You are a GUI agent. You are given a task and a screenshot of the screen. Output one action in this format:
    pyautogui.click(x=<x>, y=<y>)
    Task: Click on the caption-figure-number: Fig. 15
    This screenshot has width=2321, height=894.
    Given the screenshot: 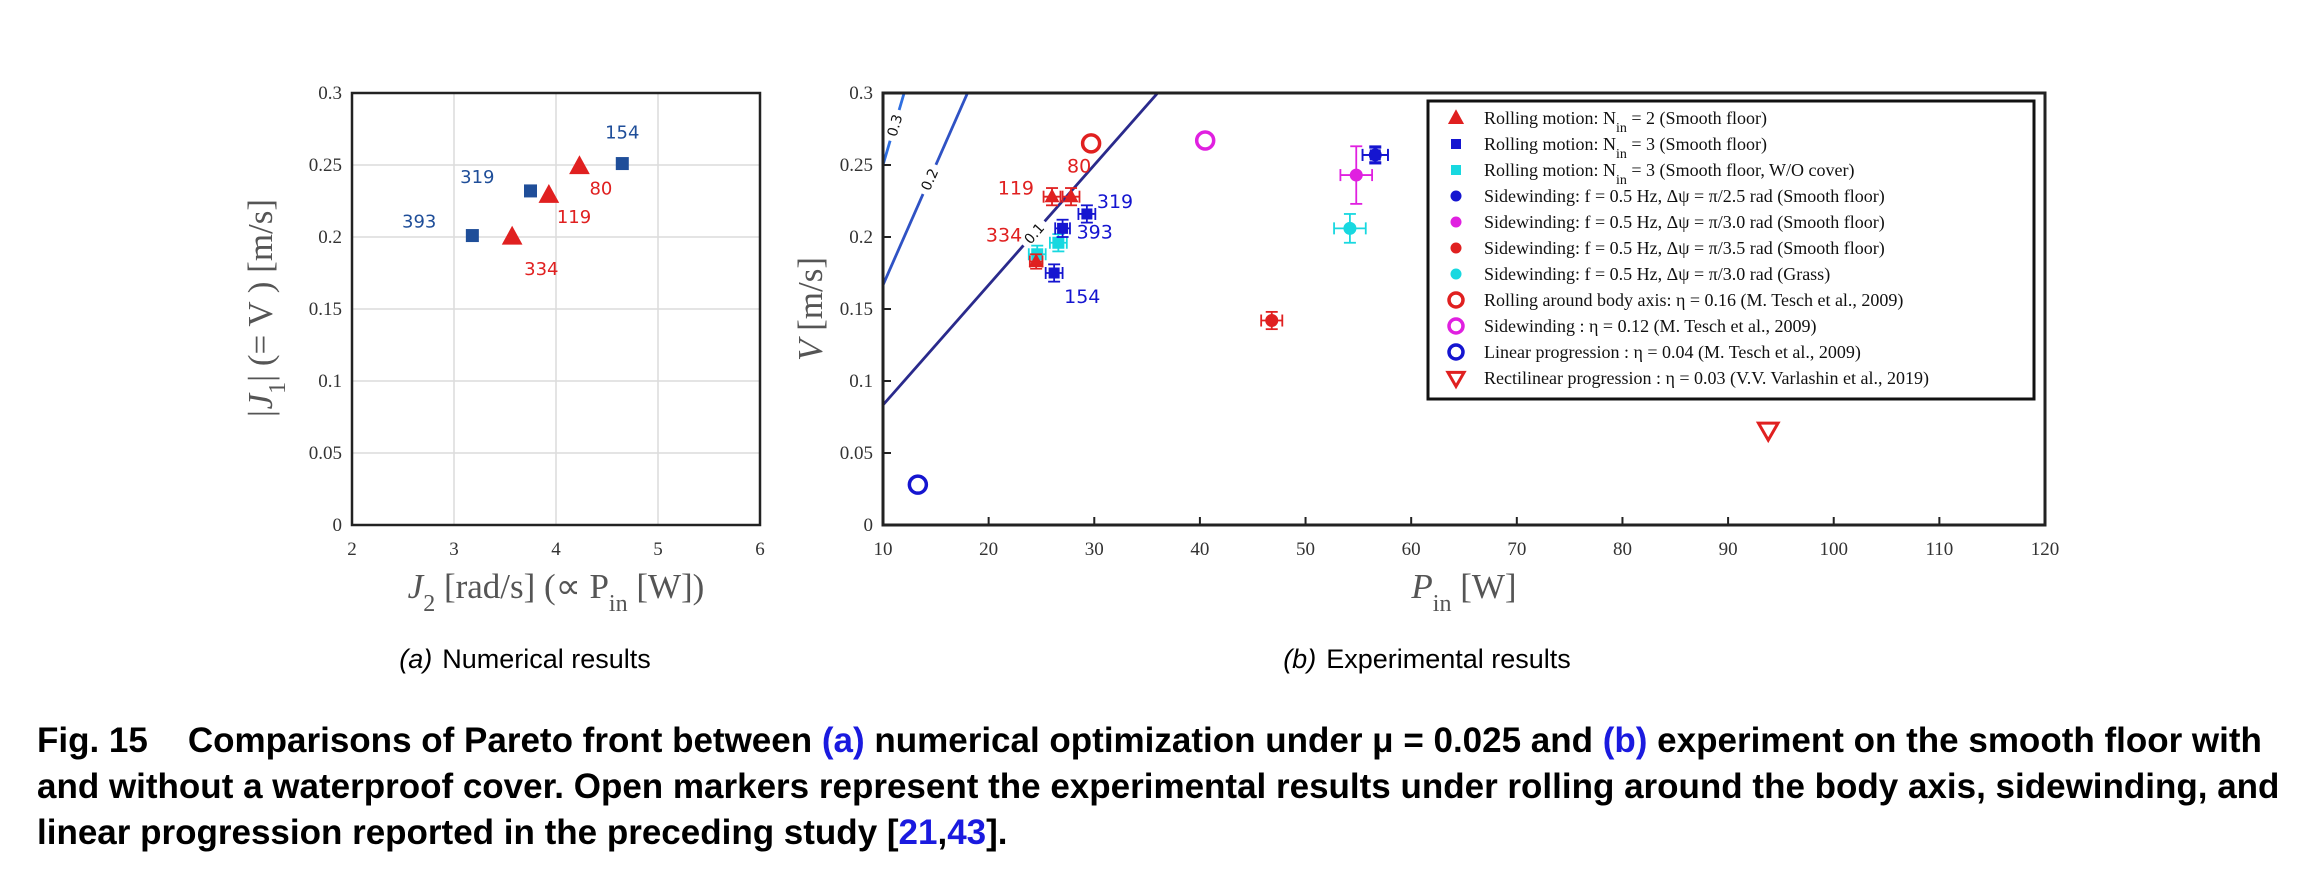 What is the action you would take?
    pyautogui.click(x=92, y=740)
    